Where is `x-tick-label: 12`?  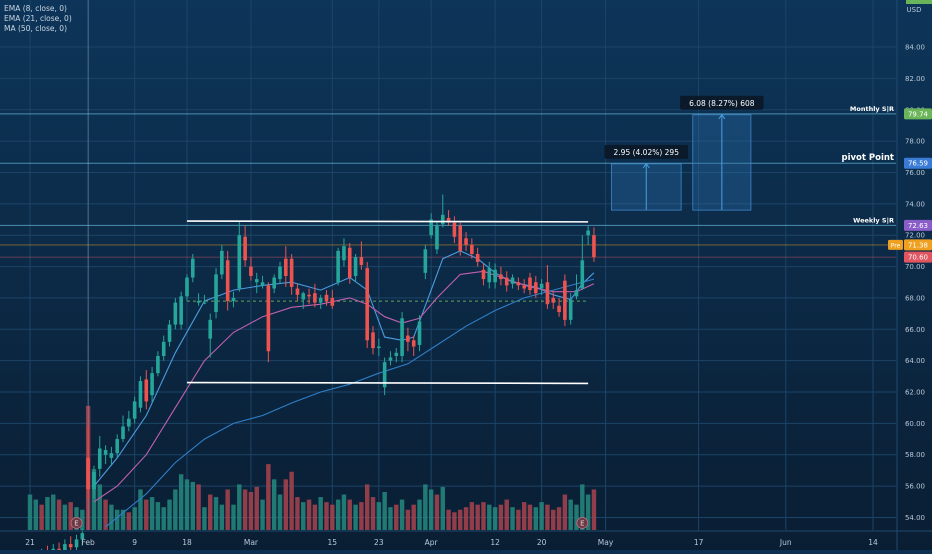 x-tick-label: 12 is located at coordinates (495, 542).